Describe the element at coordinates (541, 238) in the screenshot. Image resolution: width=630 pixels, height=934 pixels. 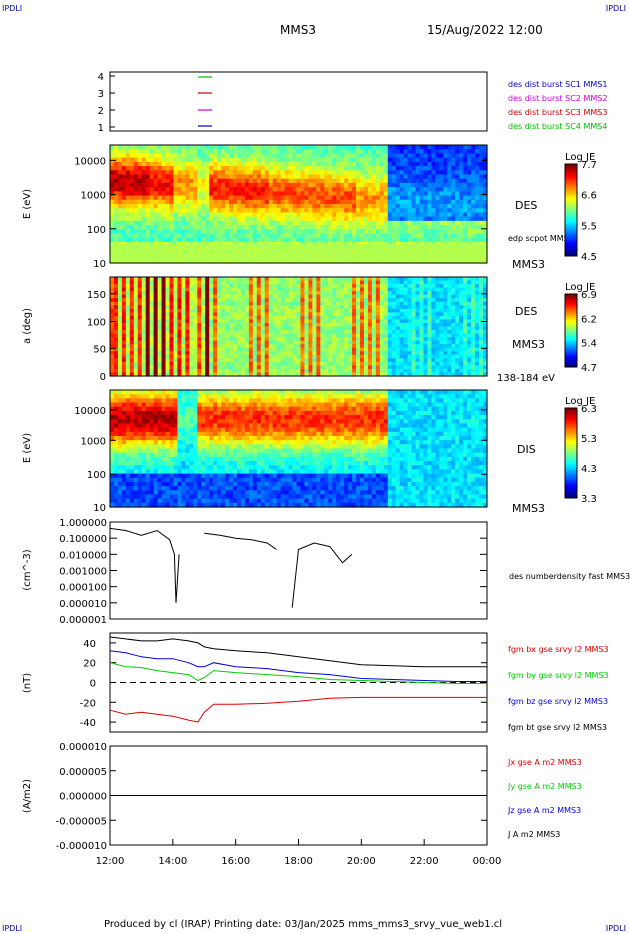
I see `des-energy-overlay-label: edp scpot MMS3` at that location.